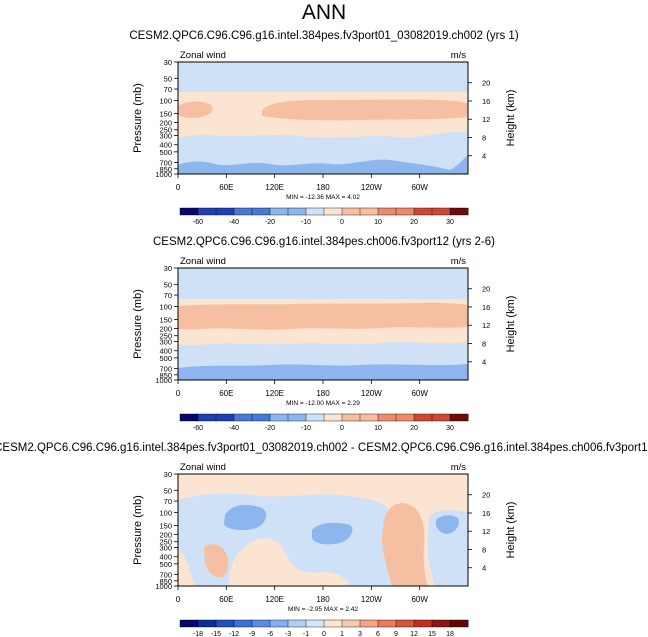  What do you see at coordinates (168, 295) in the screenshot?
I see `panel-2-pressure-tick-label: 70` at bounding box center [168, 295].